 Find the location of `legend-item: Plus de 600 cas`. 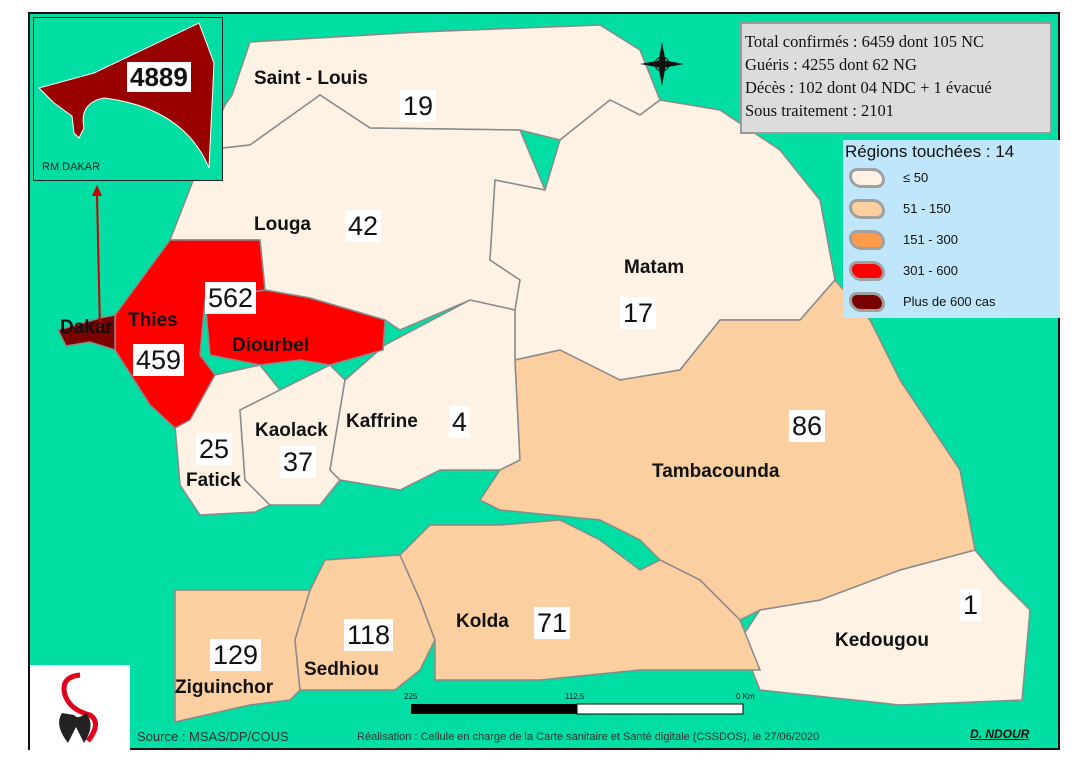

legend-item: Plus de 600 cas is located at coordinates (954, 301).